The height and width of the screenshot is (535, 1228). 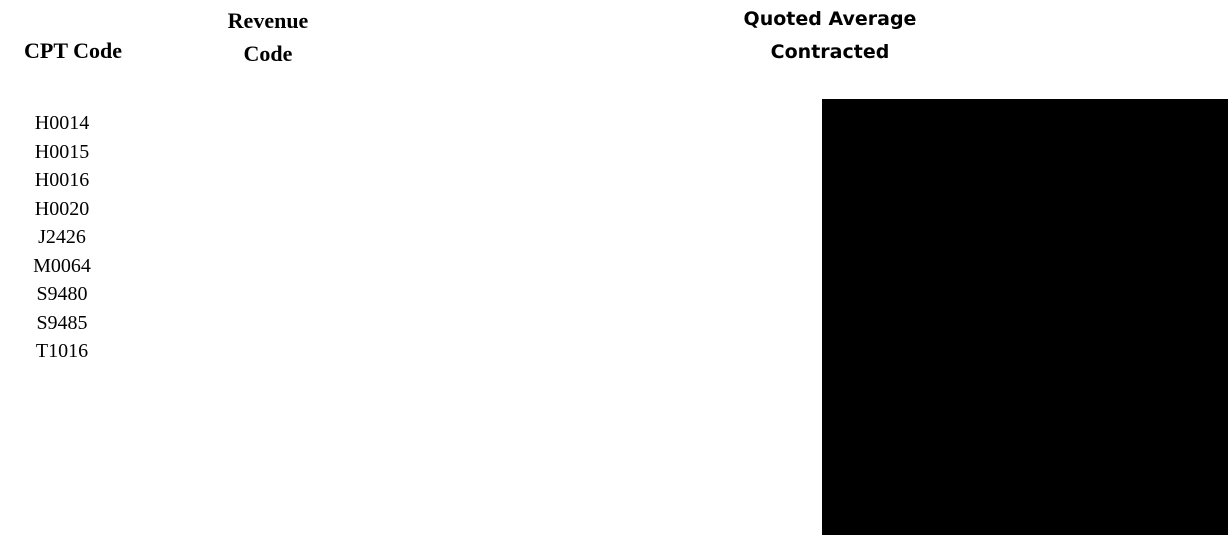 What do you see at coordinates (268, 37) in the screenshot?
I see `revenue-code-header: Revenue Code` at bounding box center [268, 37].